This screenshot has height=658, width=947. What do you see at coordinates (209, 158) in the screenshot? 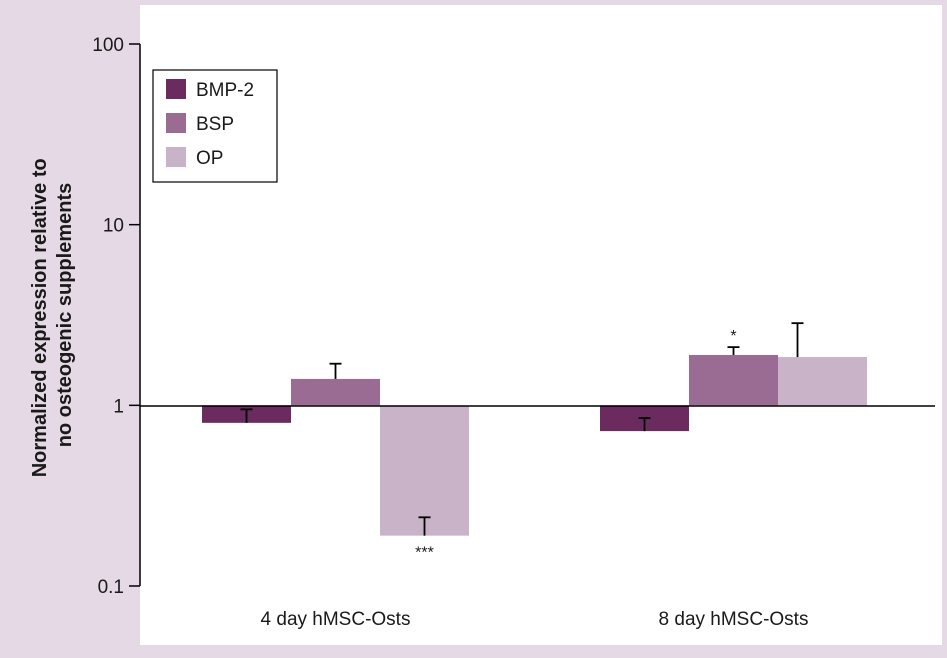
I see `legend-label-op: OP` at bounding box center [209, 158].